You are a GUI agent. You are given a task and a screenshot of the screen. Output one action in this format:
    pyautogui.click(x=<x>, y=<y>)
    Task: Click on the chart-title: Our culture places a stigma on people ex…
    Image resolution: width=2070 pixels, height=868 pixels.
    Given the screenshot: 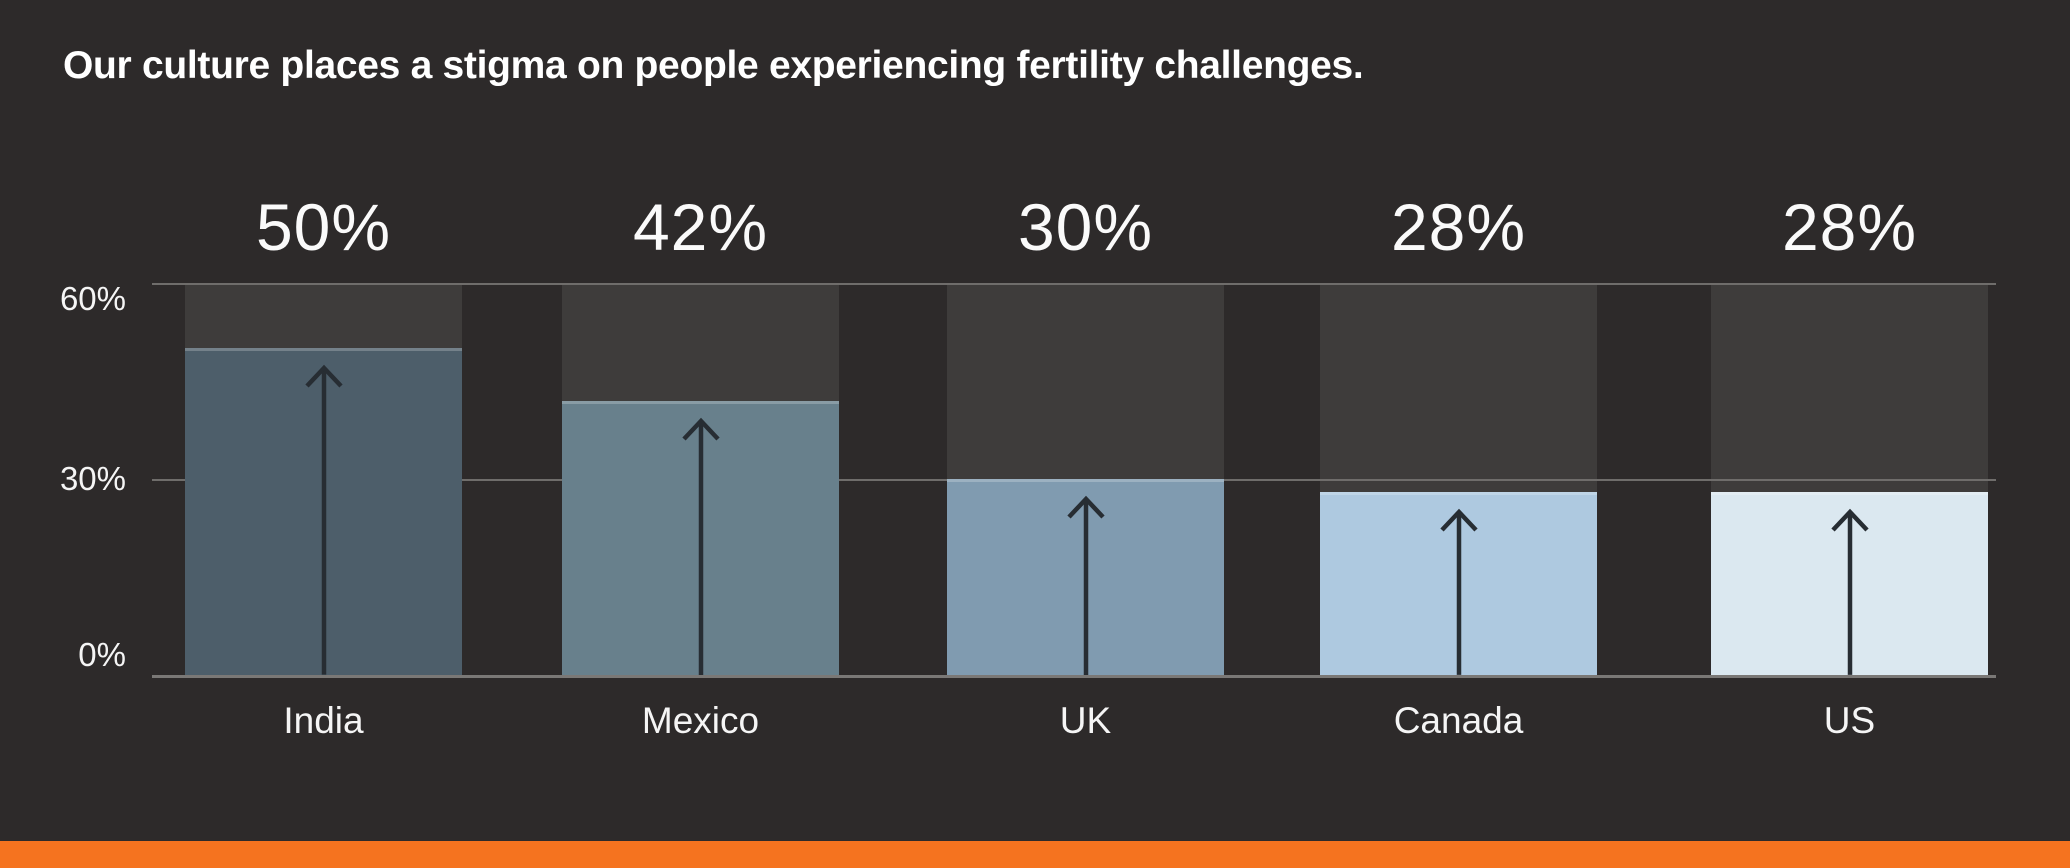 What is the action you would take?
    pyautogui.click(x=713, y=65)
    